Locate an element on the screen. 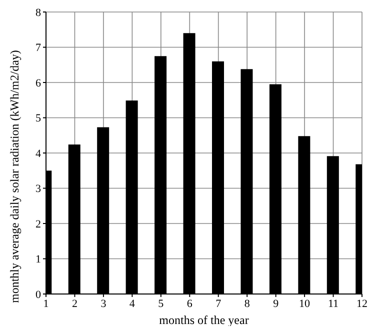 This screenshot has height=334, width=382. x-tick-label: 6 is located at coordinates (189, 304).